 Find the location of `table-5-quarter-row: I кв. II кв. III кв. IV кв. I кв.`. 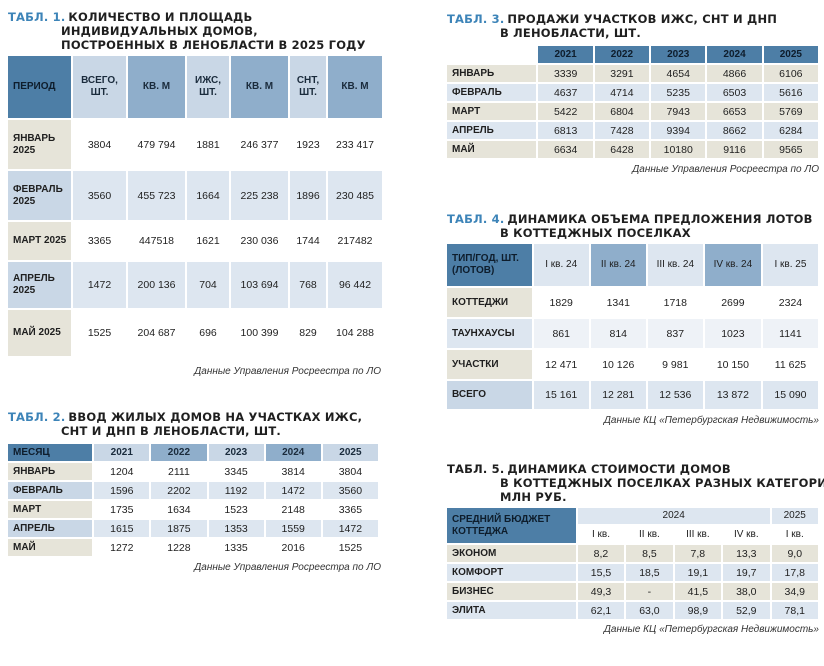

table-5-quarter-row: I кв. II кв. III кв. IV кв. I кв. is located at coordinates (632, 534).